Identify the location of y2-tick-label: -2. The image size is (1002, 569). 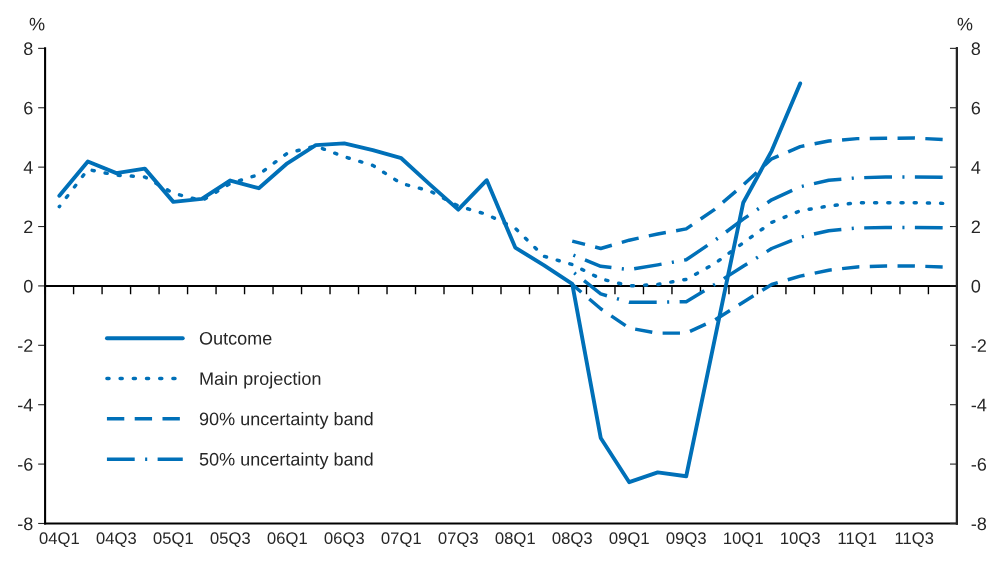
(978, 345).